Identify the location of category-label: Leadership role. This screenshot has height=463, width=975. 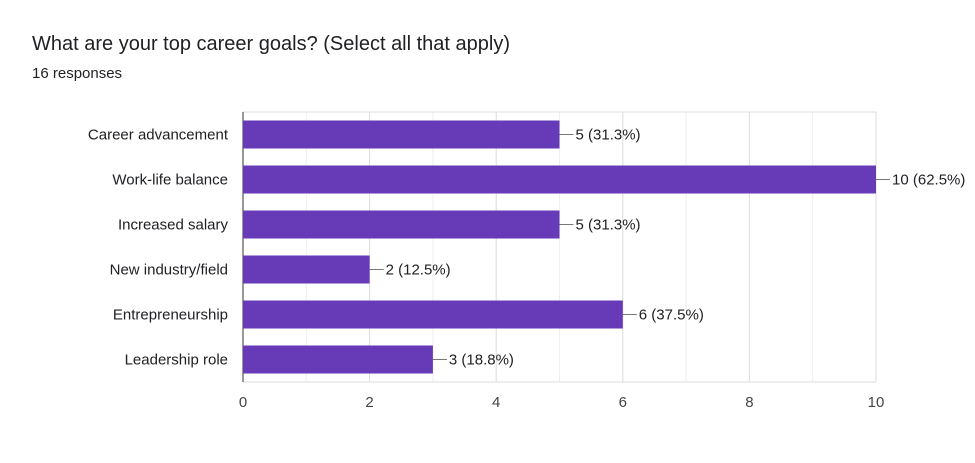
(176, 360).